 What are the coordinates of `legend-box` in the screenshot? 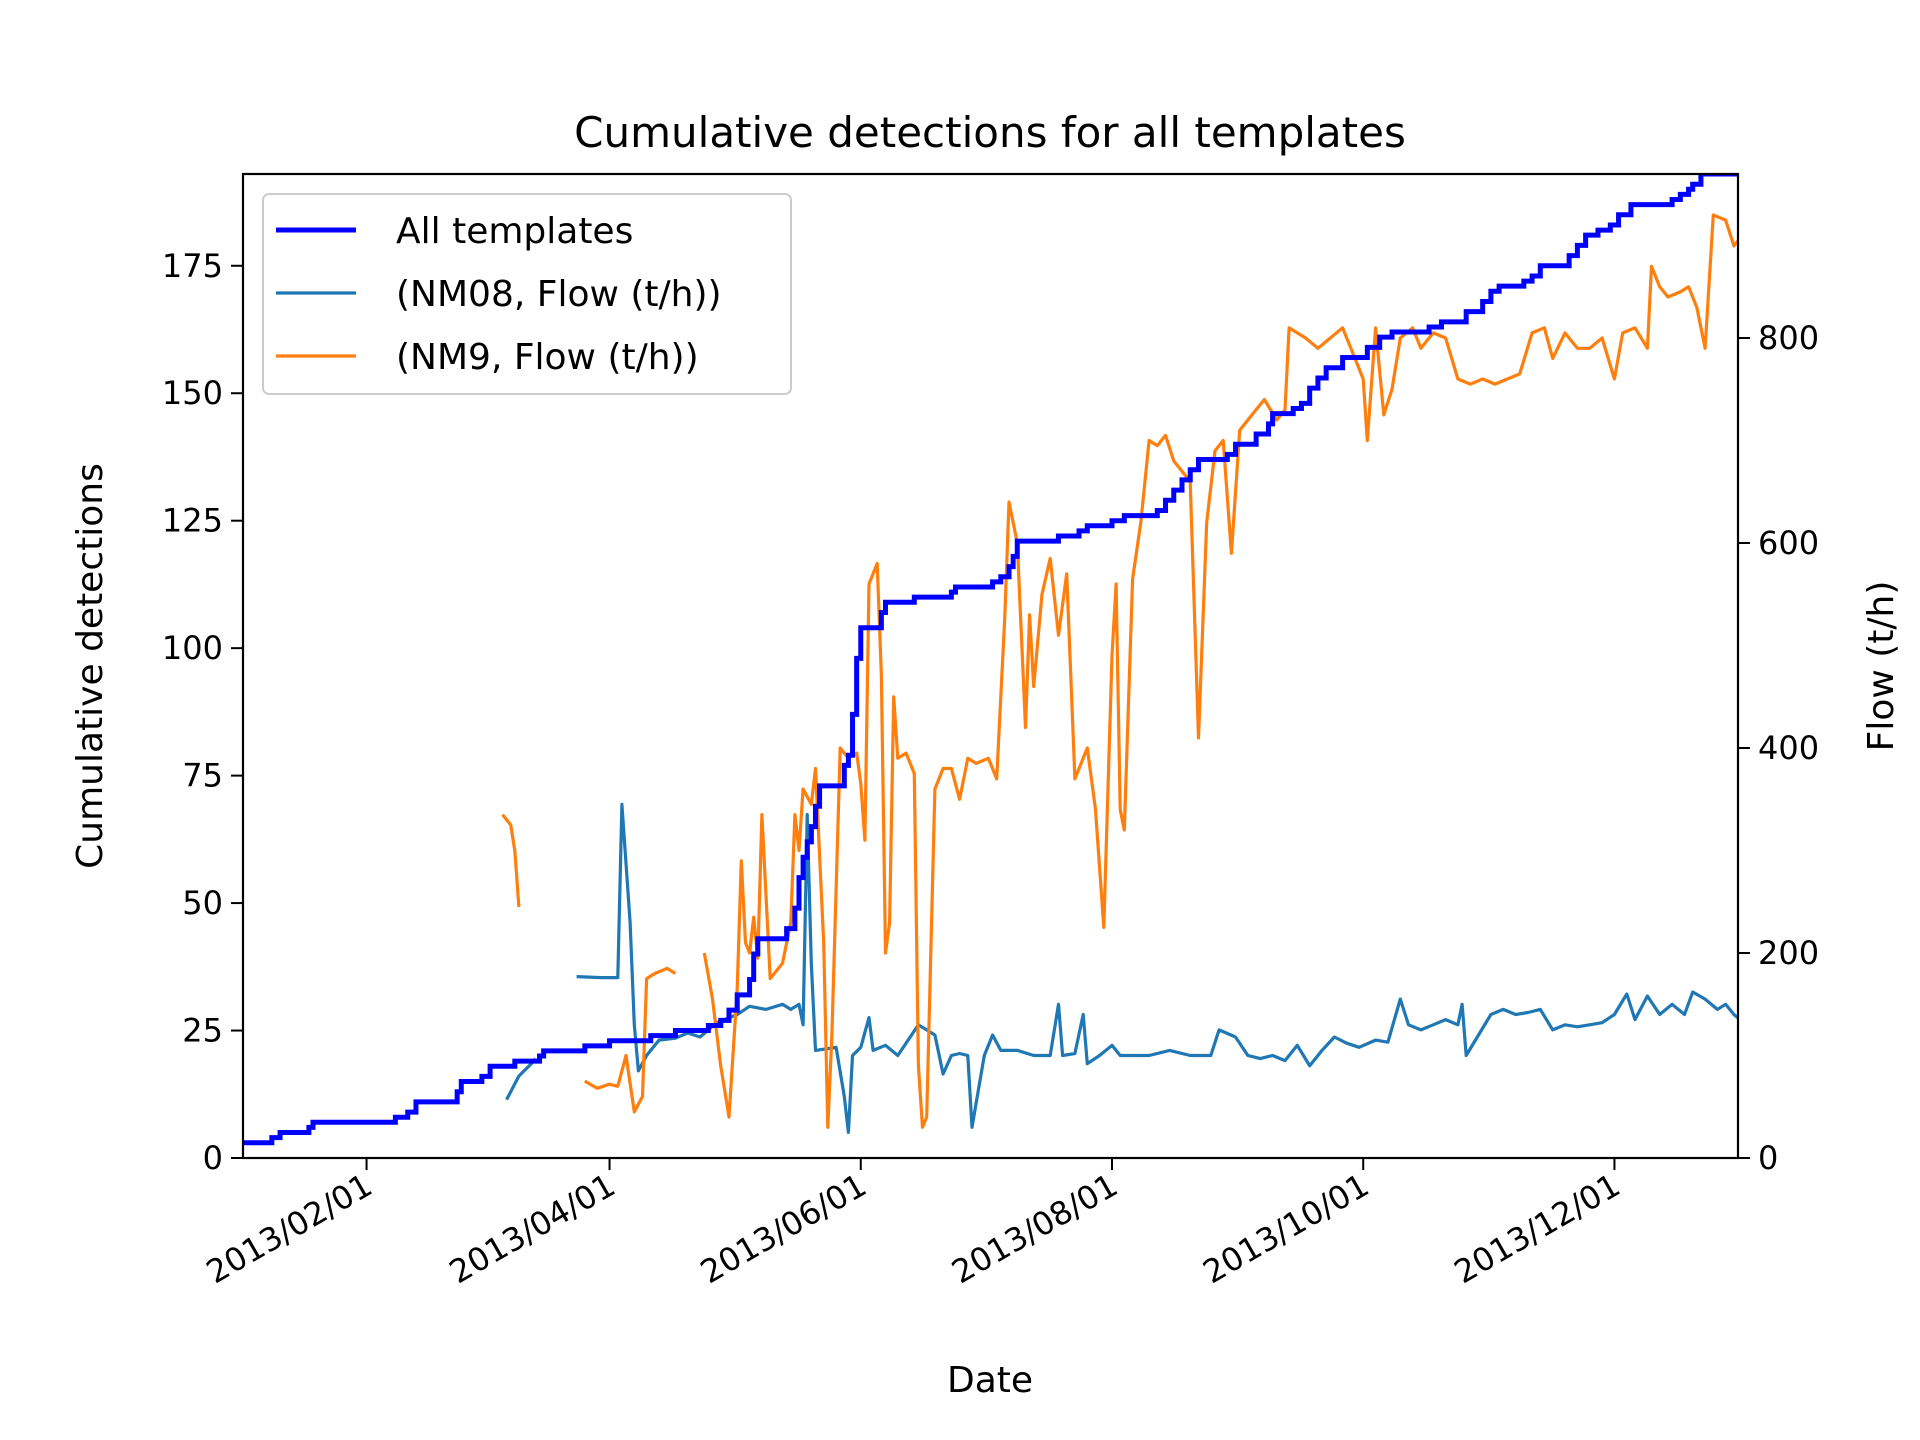 It's located at (527, 294).